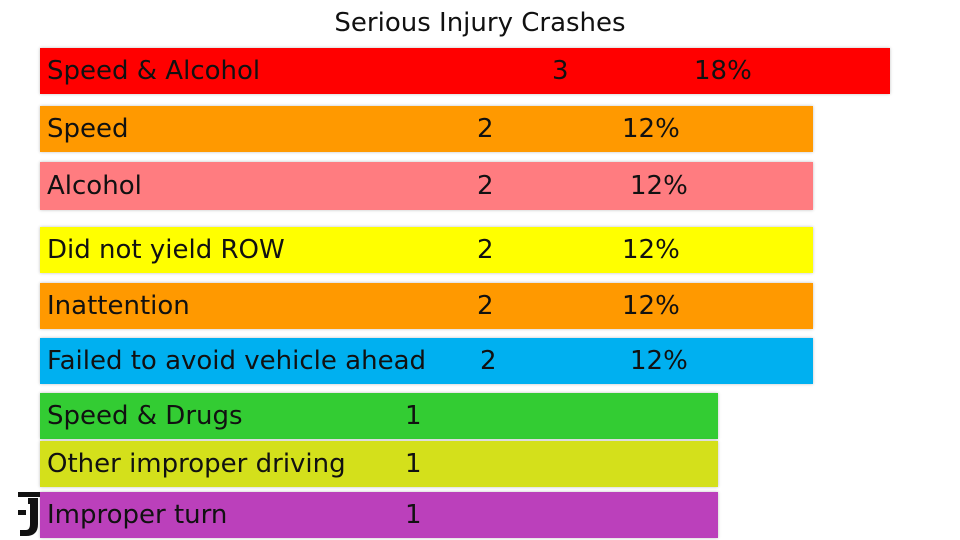  Describe the element at coordinates (379, 515) in the screenshot. I see `bar-improper-turn` at that location.